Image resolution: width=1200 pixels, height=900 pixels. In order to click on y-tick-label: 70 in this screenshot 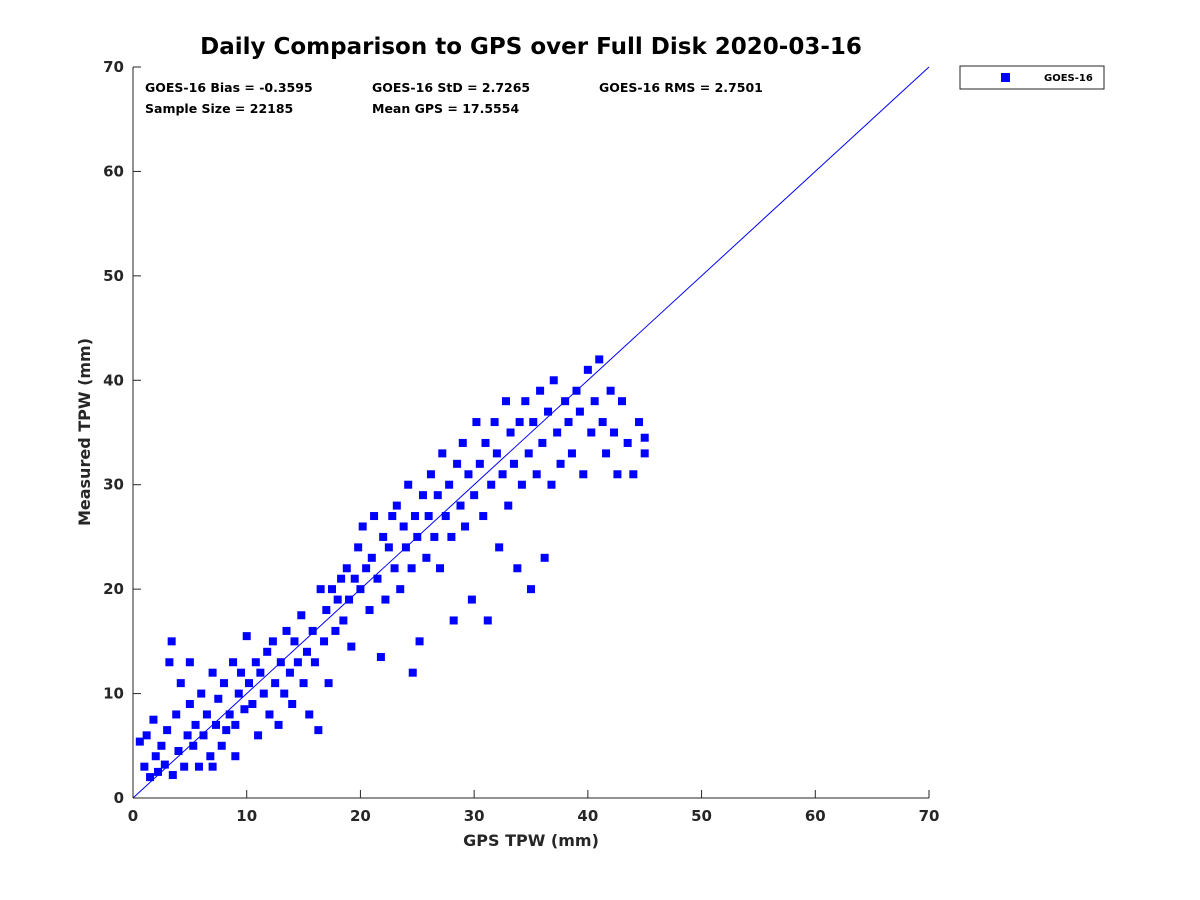, I will do `click(113, 67)`.